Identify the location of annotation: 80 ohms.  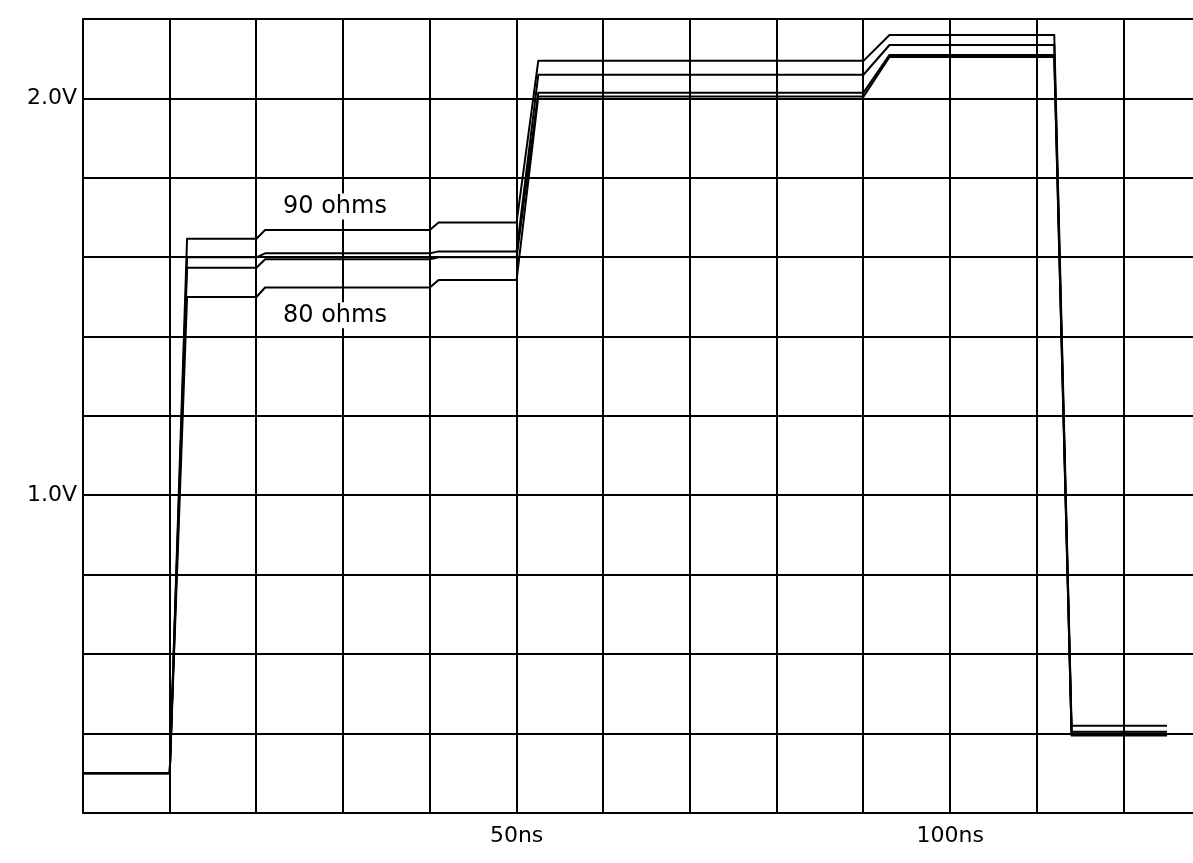
(334, 313).